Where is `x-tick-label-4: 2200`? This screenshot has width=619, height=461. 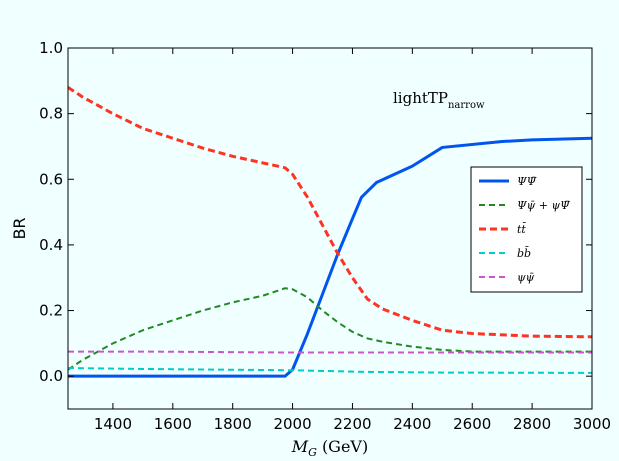
x-tick-label-4: 2200 is located at coordinates (352, 424).